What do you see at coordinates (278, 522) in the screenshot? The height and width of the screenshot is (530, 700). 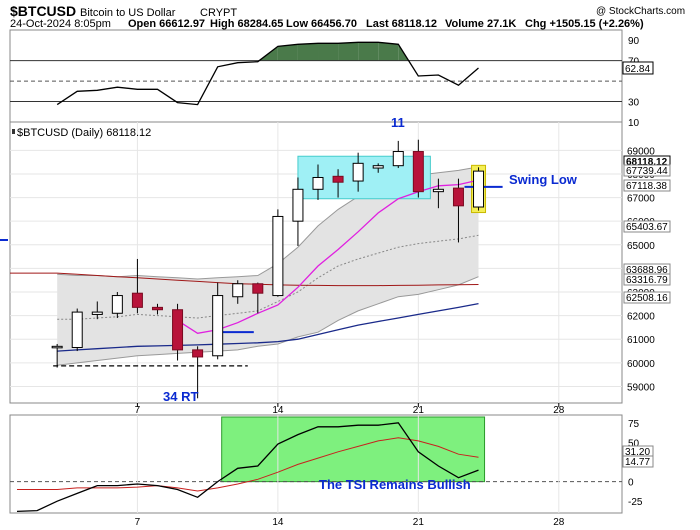 I see `x-tick-label-bottom: 14` at bounding box center [278, 522].